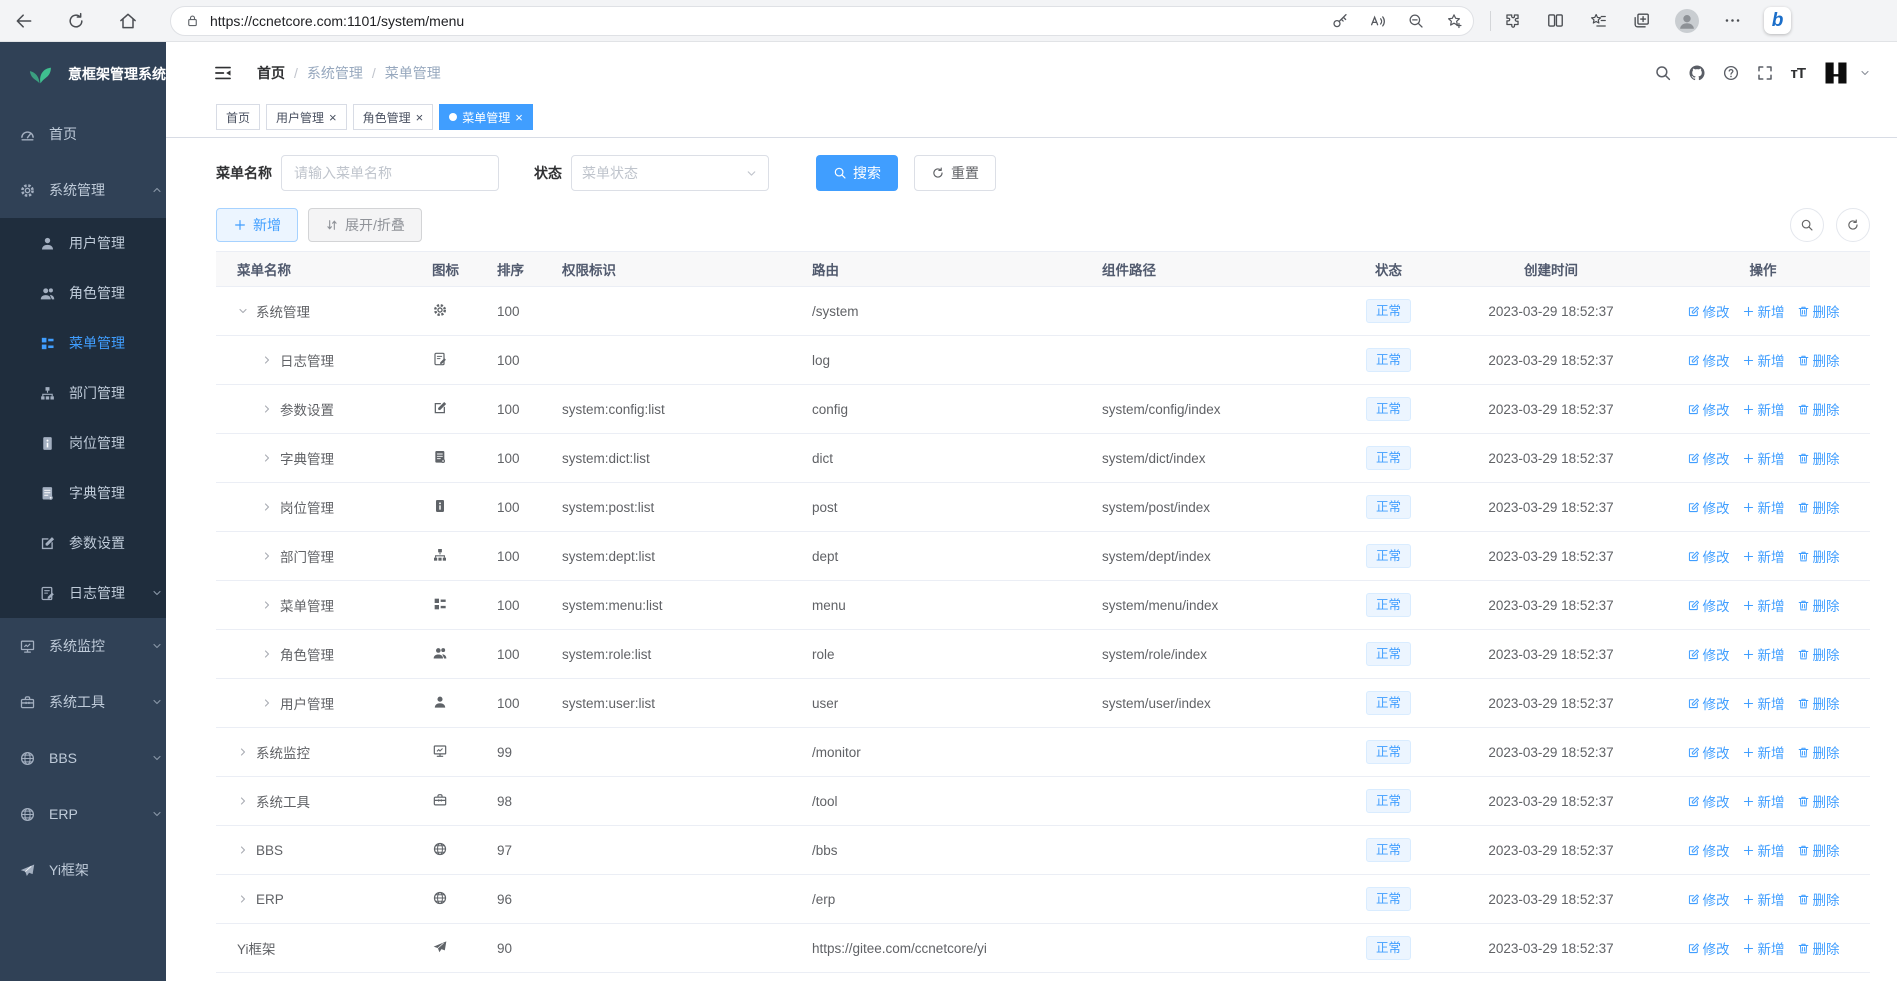 The image size is (1897, 981). Describe the element at coordinates (238, 117) in the screenshot. I see `tab-home: 首页` at that location.